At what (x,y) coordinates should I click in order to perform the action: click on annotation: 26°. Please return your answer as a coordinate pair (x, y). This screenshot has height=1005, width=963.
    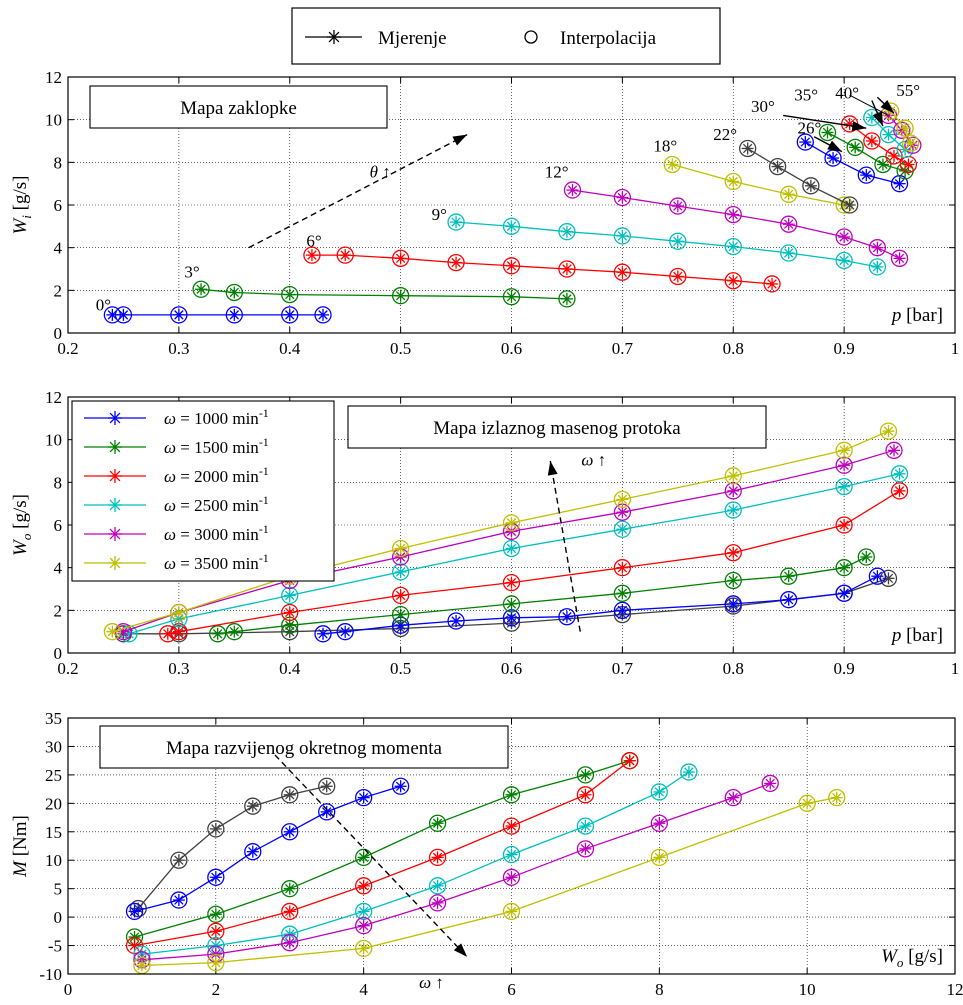
    Looking at the image, I should click on (810, 128).